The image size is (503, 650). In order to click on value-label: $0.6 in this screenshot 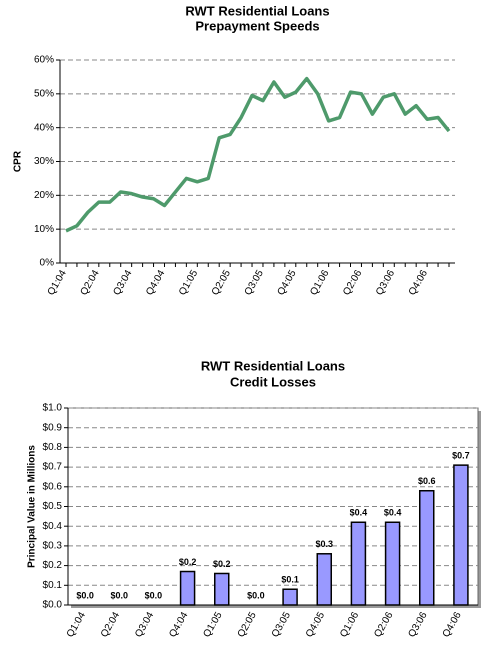, I will do `click(427, 481)`.